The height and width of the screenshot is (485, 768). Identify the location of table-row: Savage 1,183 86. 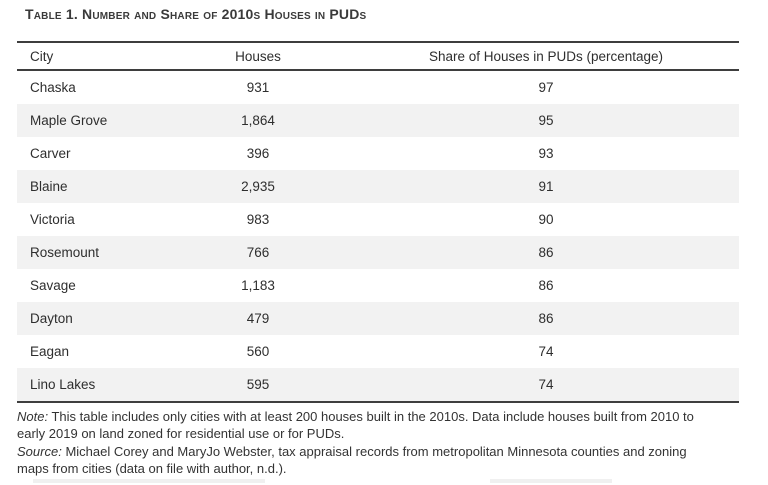
(378, 285).